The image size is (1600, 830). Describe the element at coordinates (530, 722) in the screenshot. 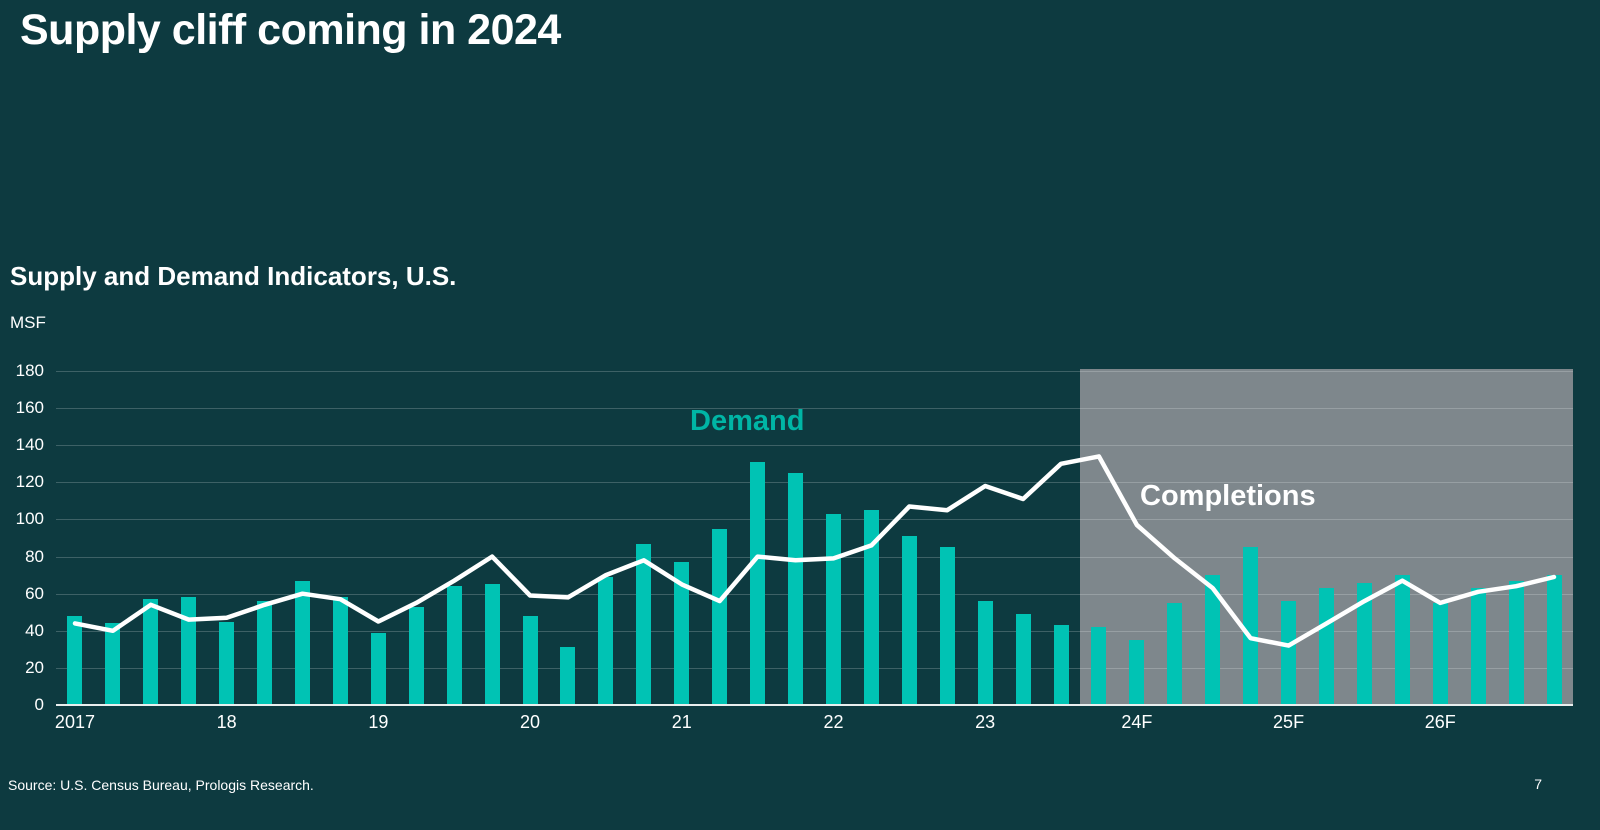

I see `x-tick-label-20: 20` at that location.